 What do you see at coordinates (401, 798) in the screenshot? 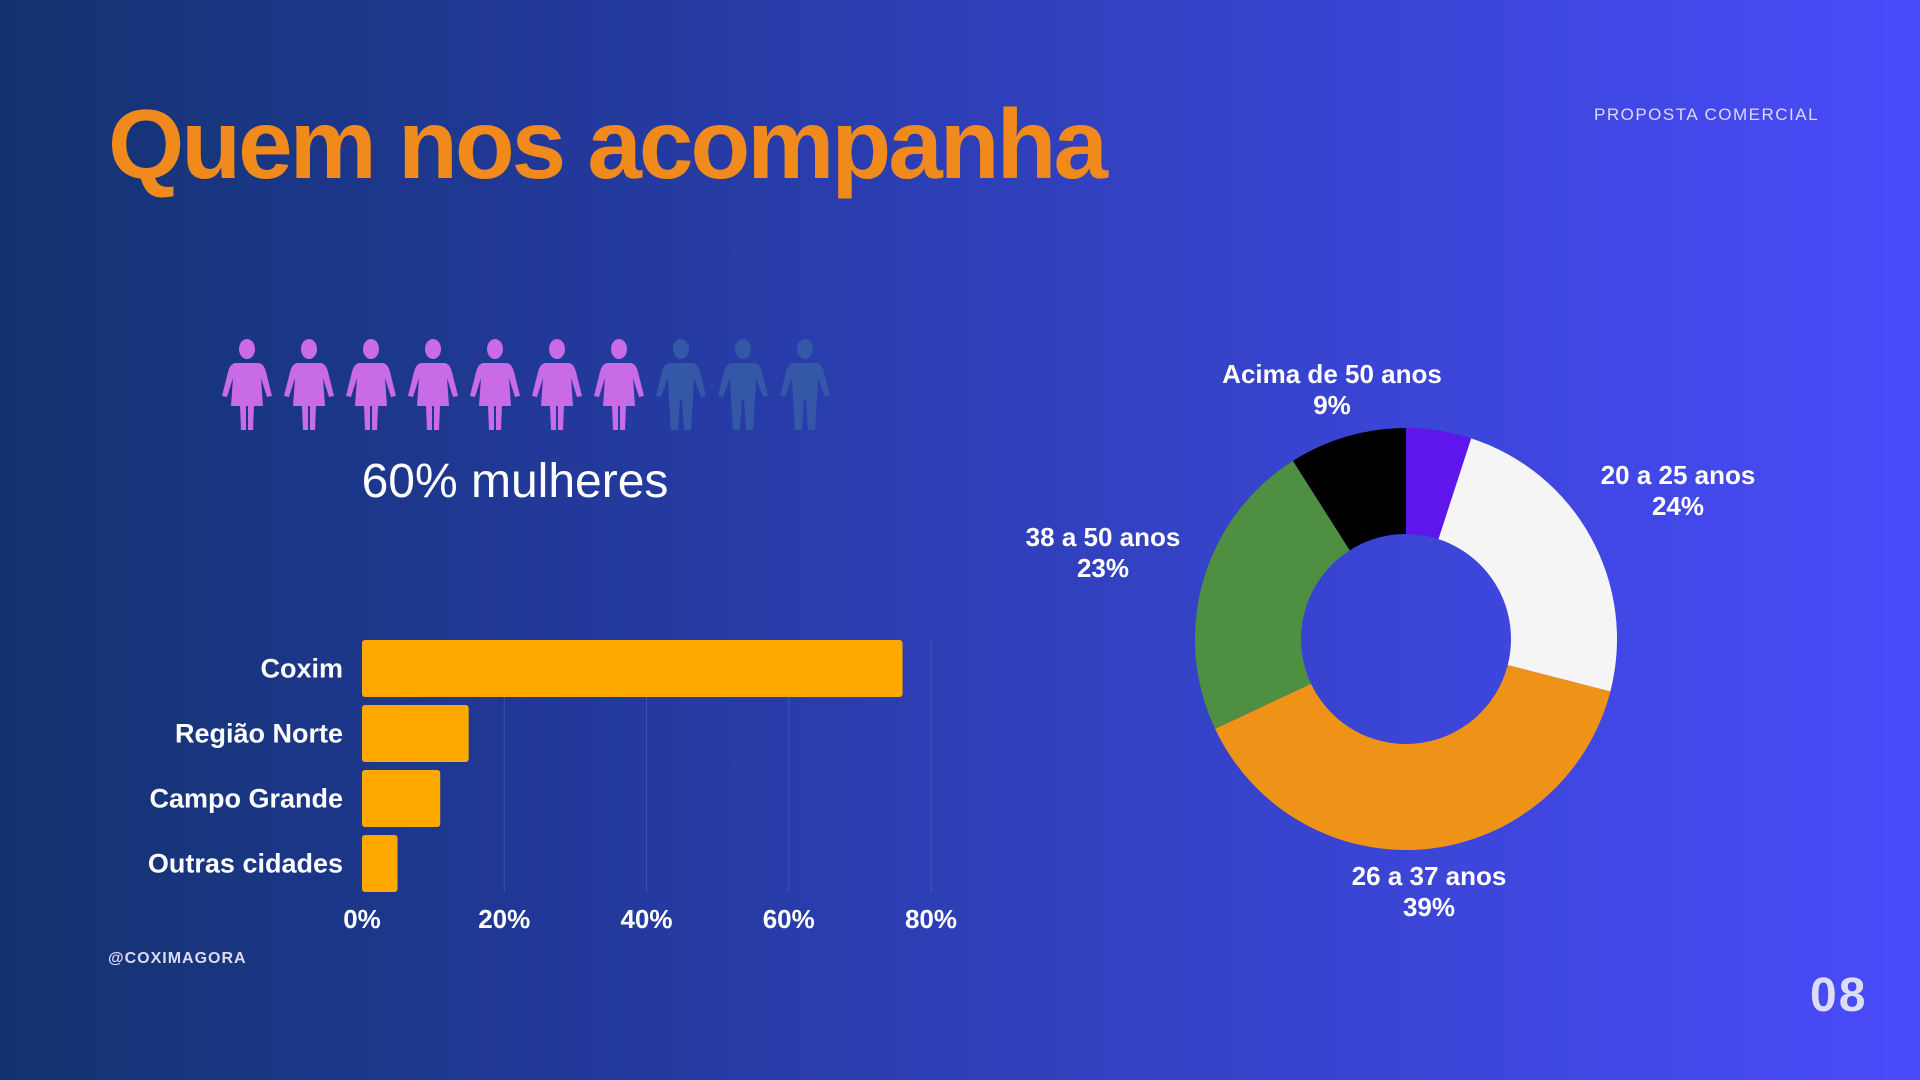
I see `bar-campo-grande` at bounding box center [401, 798].